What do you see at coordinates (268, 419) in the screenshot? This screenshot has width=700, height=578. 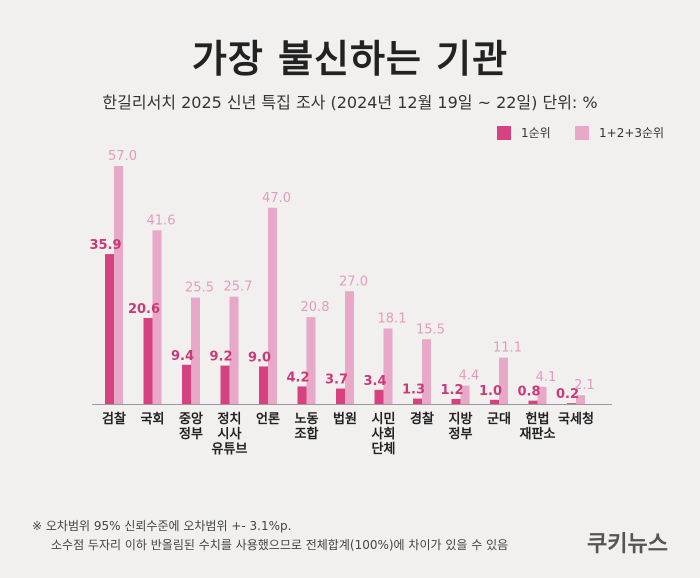 I see `x-tick-label: 언론` at bounding box center [268, 419].